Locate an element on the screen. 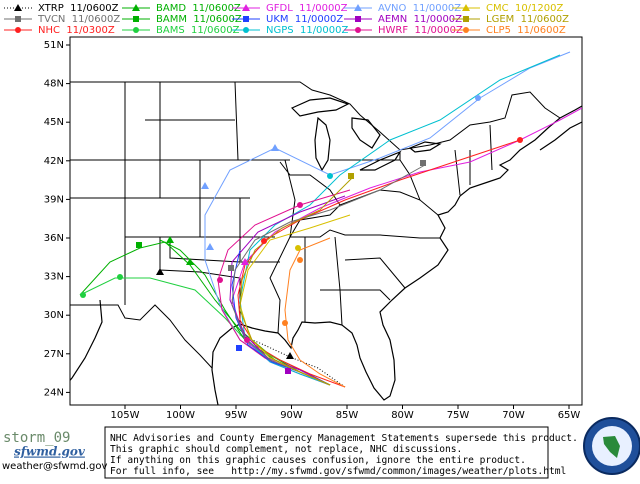 The height and width of the screenshot is (484, 640). legend-label: CMC 10/1200Z is located at coordinates (524, 8).